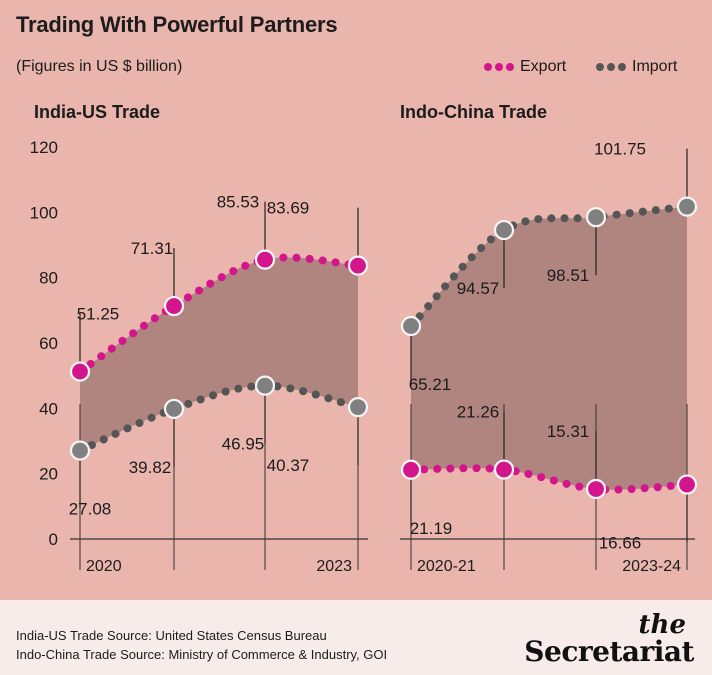 The width and height of the screenshot is (712, 675). What do you see at coordinates (651, 566) in the screenshot?
I see `x-tick-label: 2023-24` at bounding box center [651, 566].